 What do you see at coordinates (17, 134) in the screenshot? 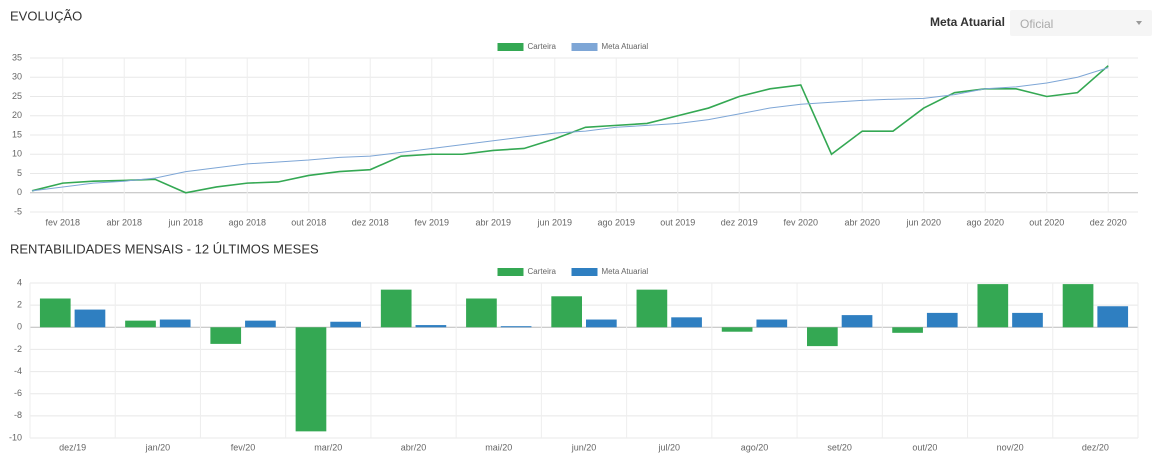
I see `y-tick-label: 15` at bounding box center [17, 134].